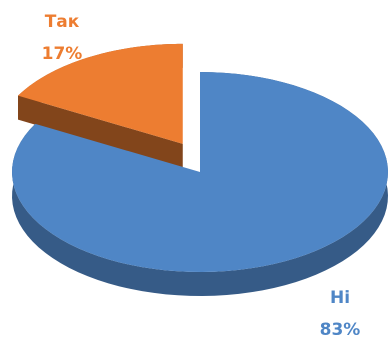  Describe the element at coordinates (340, 328) in the screenshot. I see `value-label: 83%` at that location.